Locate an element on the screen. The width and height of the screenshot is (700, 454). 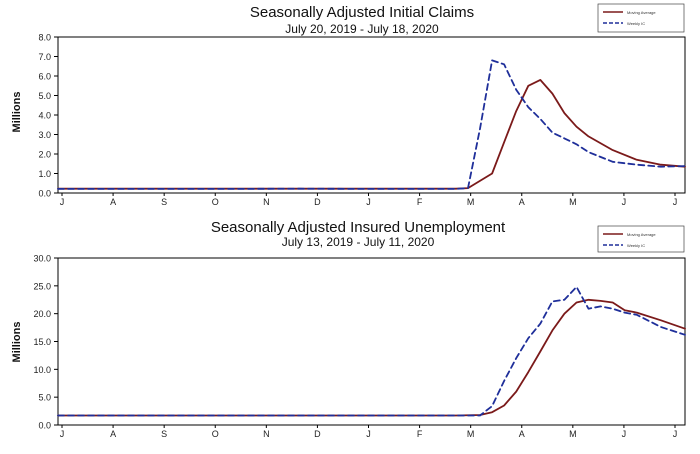
chart1-ytick-label: 4.0 is located at coordinates (44, 116).